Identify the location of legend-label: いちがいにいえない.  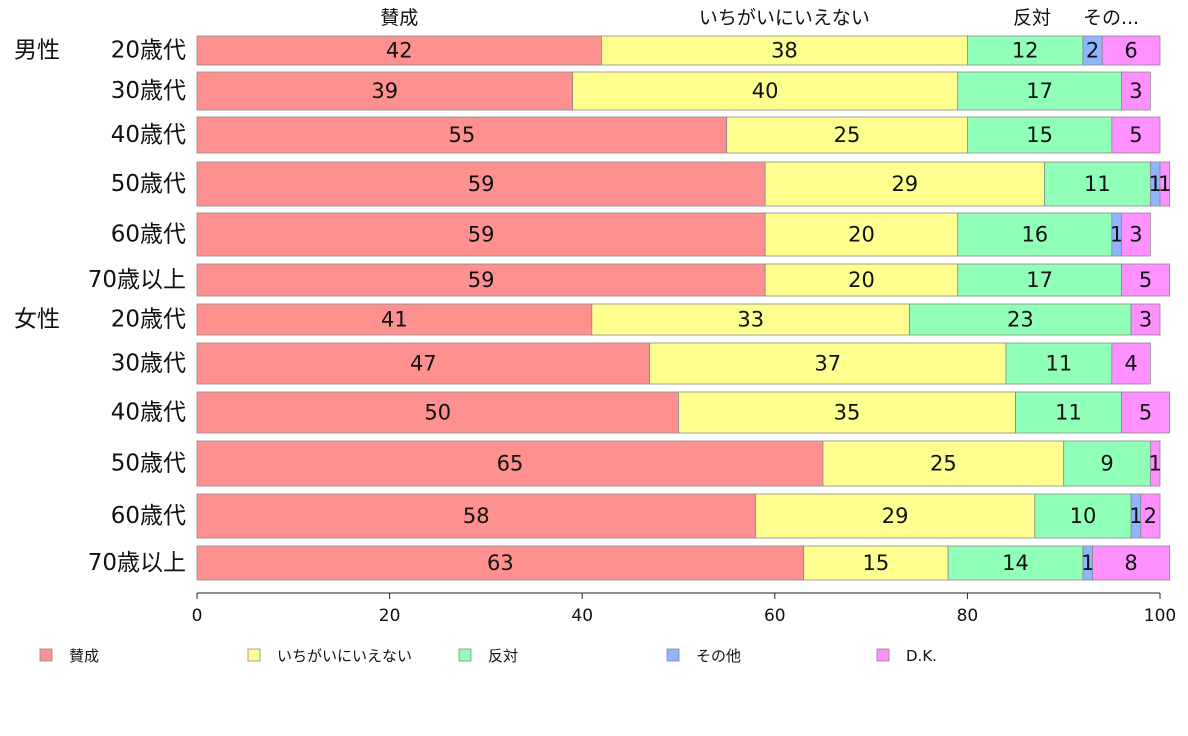
(344, 656).